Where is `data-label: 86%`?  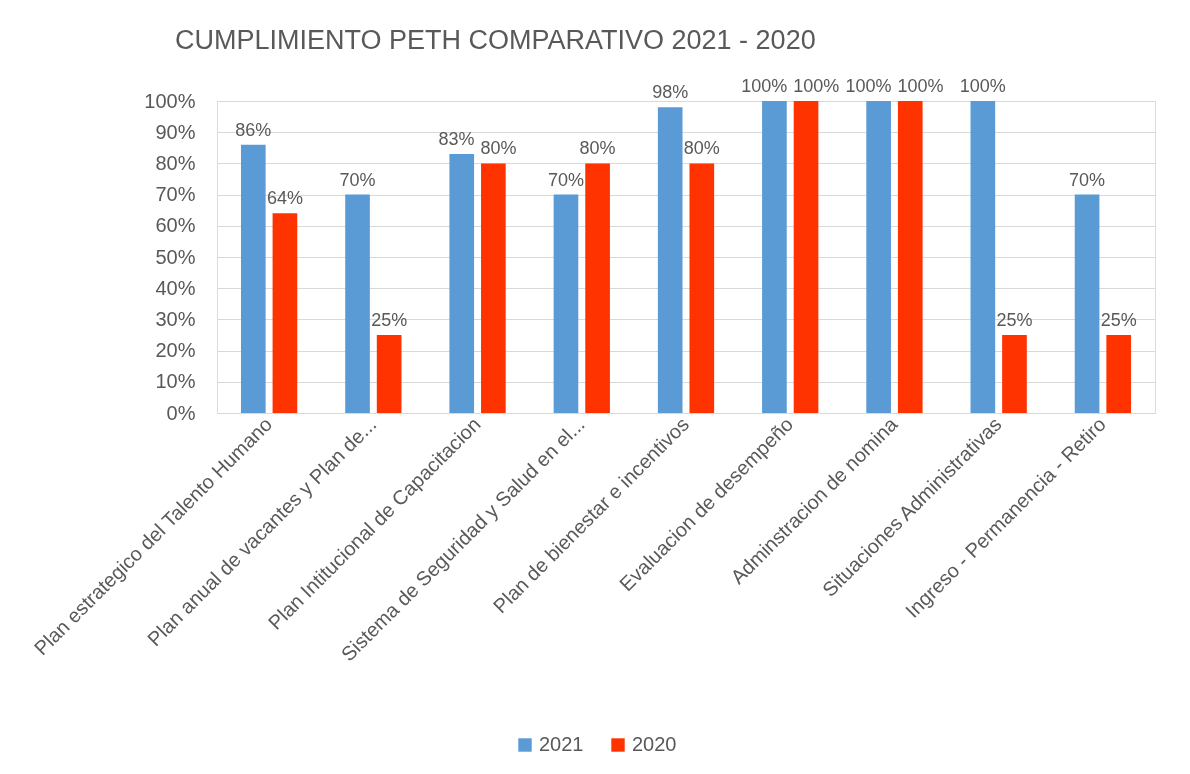
data-label: 86% is located at coordinates (253, 129).